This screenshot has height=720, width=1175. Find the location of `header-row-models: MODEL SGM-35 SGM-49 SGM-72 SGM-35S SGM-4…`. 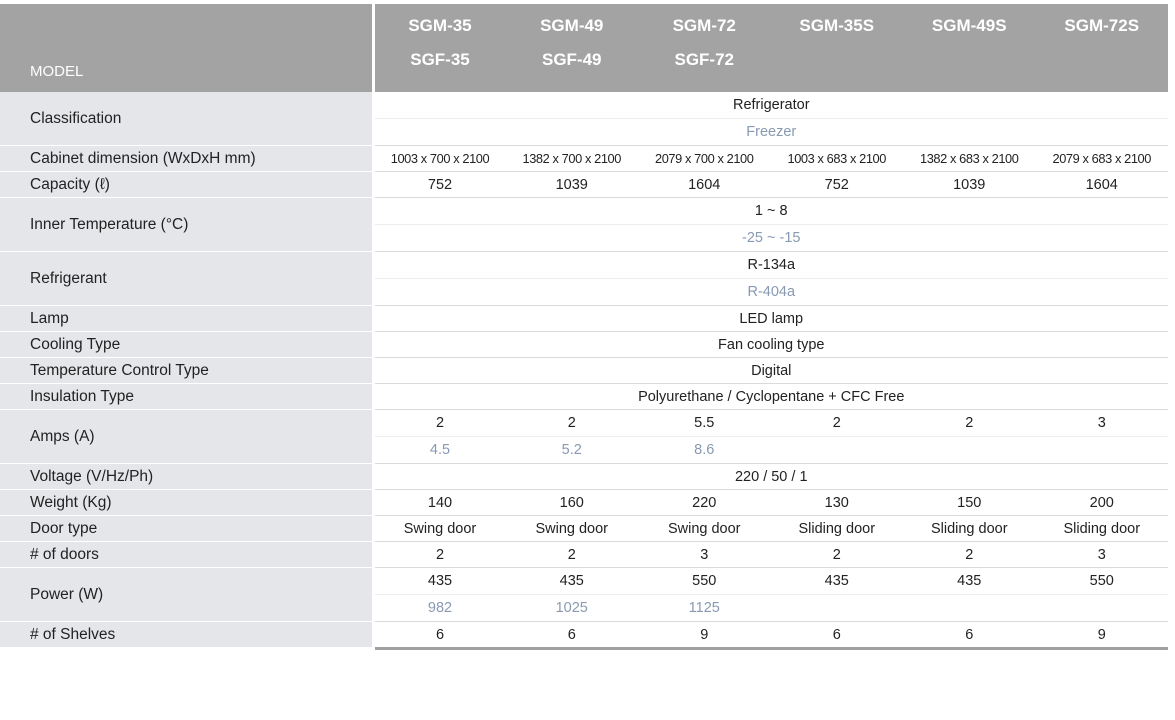

header-row-models: MODEL SGM-35 SGM-49 SGM-72 SGM-35S SGM-4… is located at coordinates (584, 48).